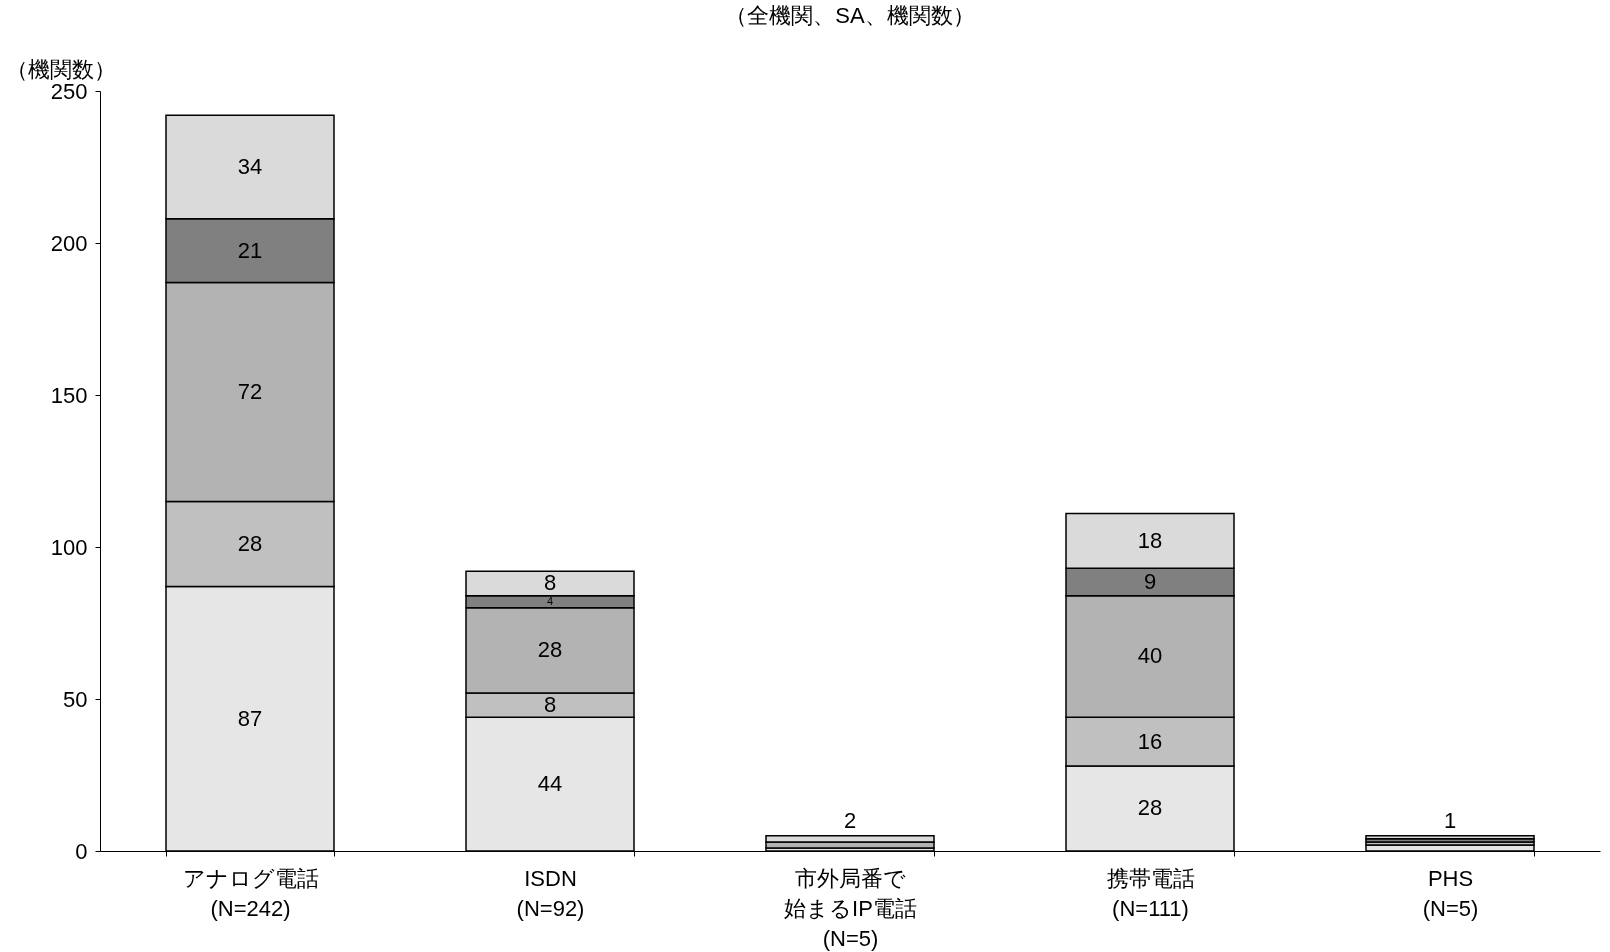 This screenshot has height=952, width=1610. Describe the element at coordinates (250, 250) in the screenshot. I see `data-label: 21` at that location.